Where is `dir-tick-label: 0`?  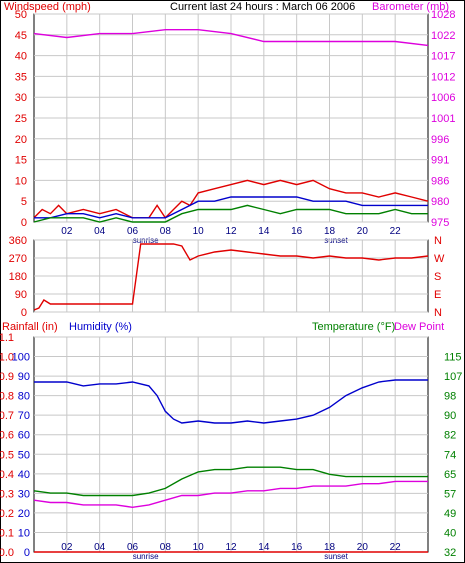
dir-tick-label: 0 is located at coordinates (24, 313).